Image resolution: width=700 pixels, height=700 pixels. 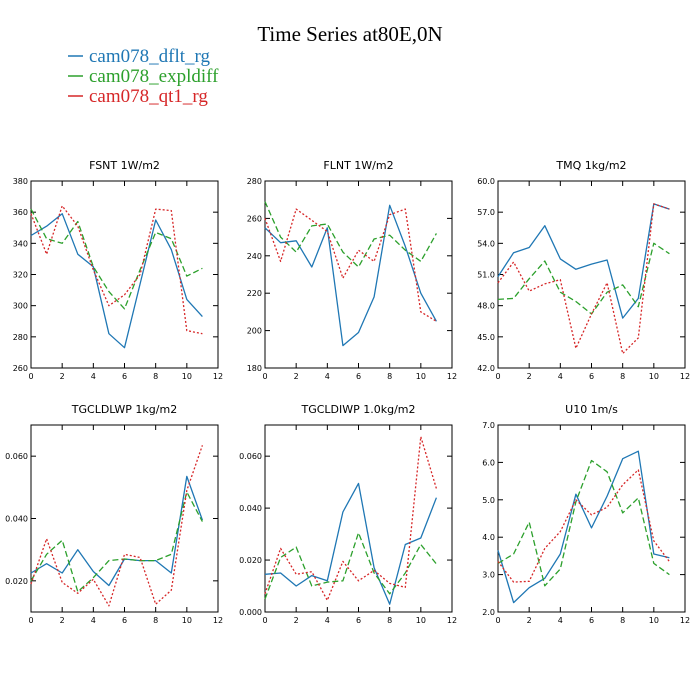 What do you see at coordinates (486, 368) in the screenshot?
I see `y-tick-label: 42.0` at bounding box center [486, 368].